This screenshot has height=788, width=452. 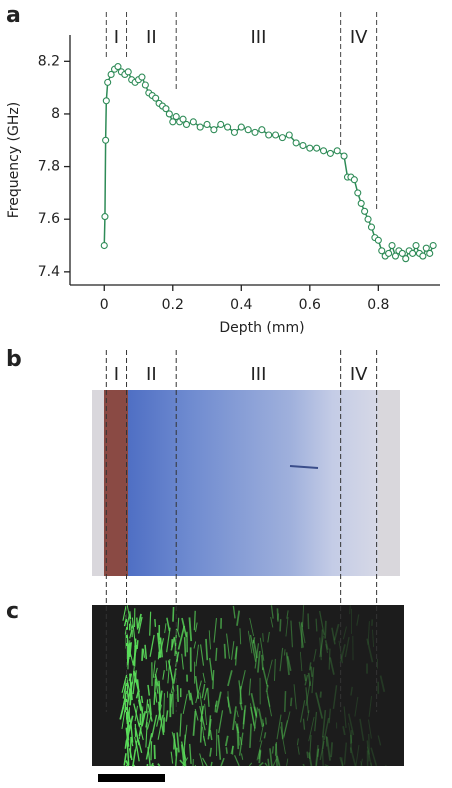 What do you see at coordinates (49, 272) in the screenshot?
I see `y-tick-label: 7.4` at bounding box center [49, 272].